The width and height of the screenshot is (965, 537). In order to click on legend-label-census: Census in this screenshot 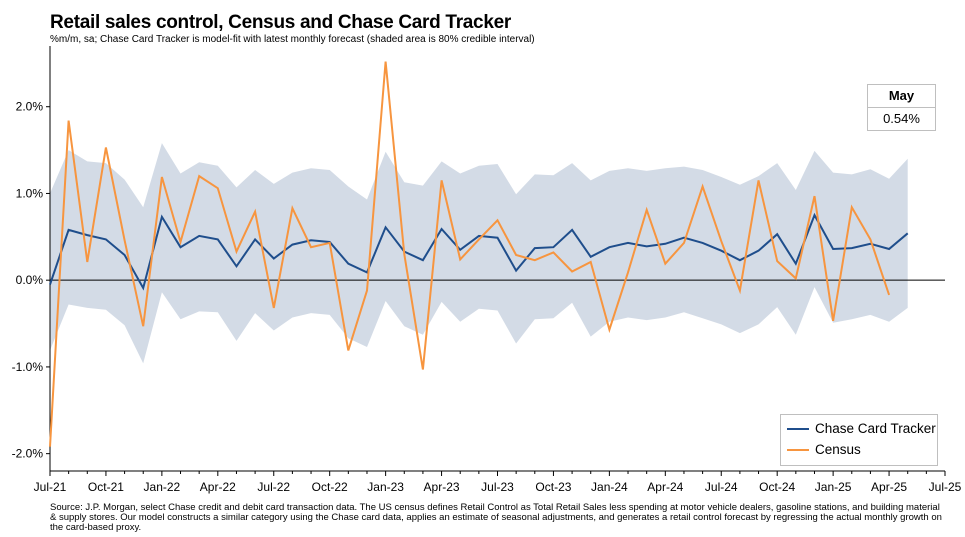, I will do `click(838, 449)`.